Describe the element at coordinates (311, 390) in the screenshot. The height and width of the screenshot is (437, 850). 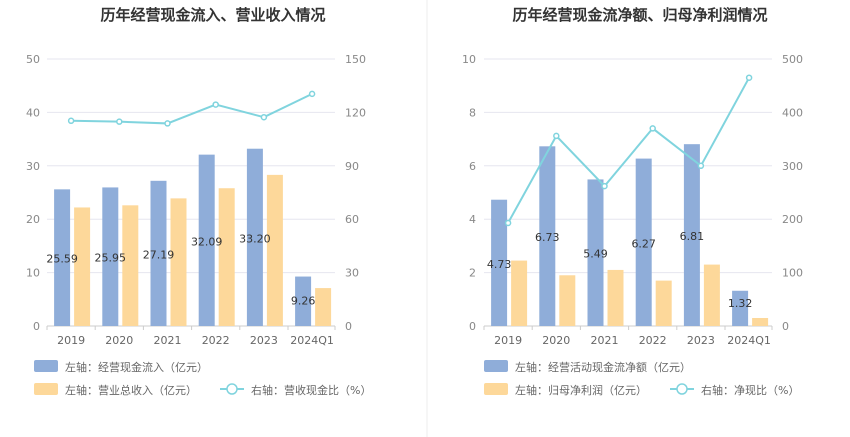
I see `legend-label: 右轴：营收现金比（%）` at that location.